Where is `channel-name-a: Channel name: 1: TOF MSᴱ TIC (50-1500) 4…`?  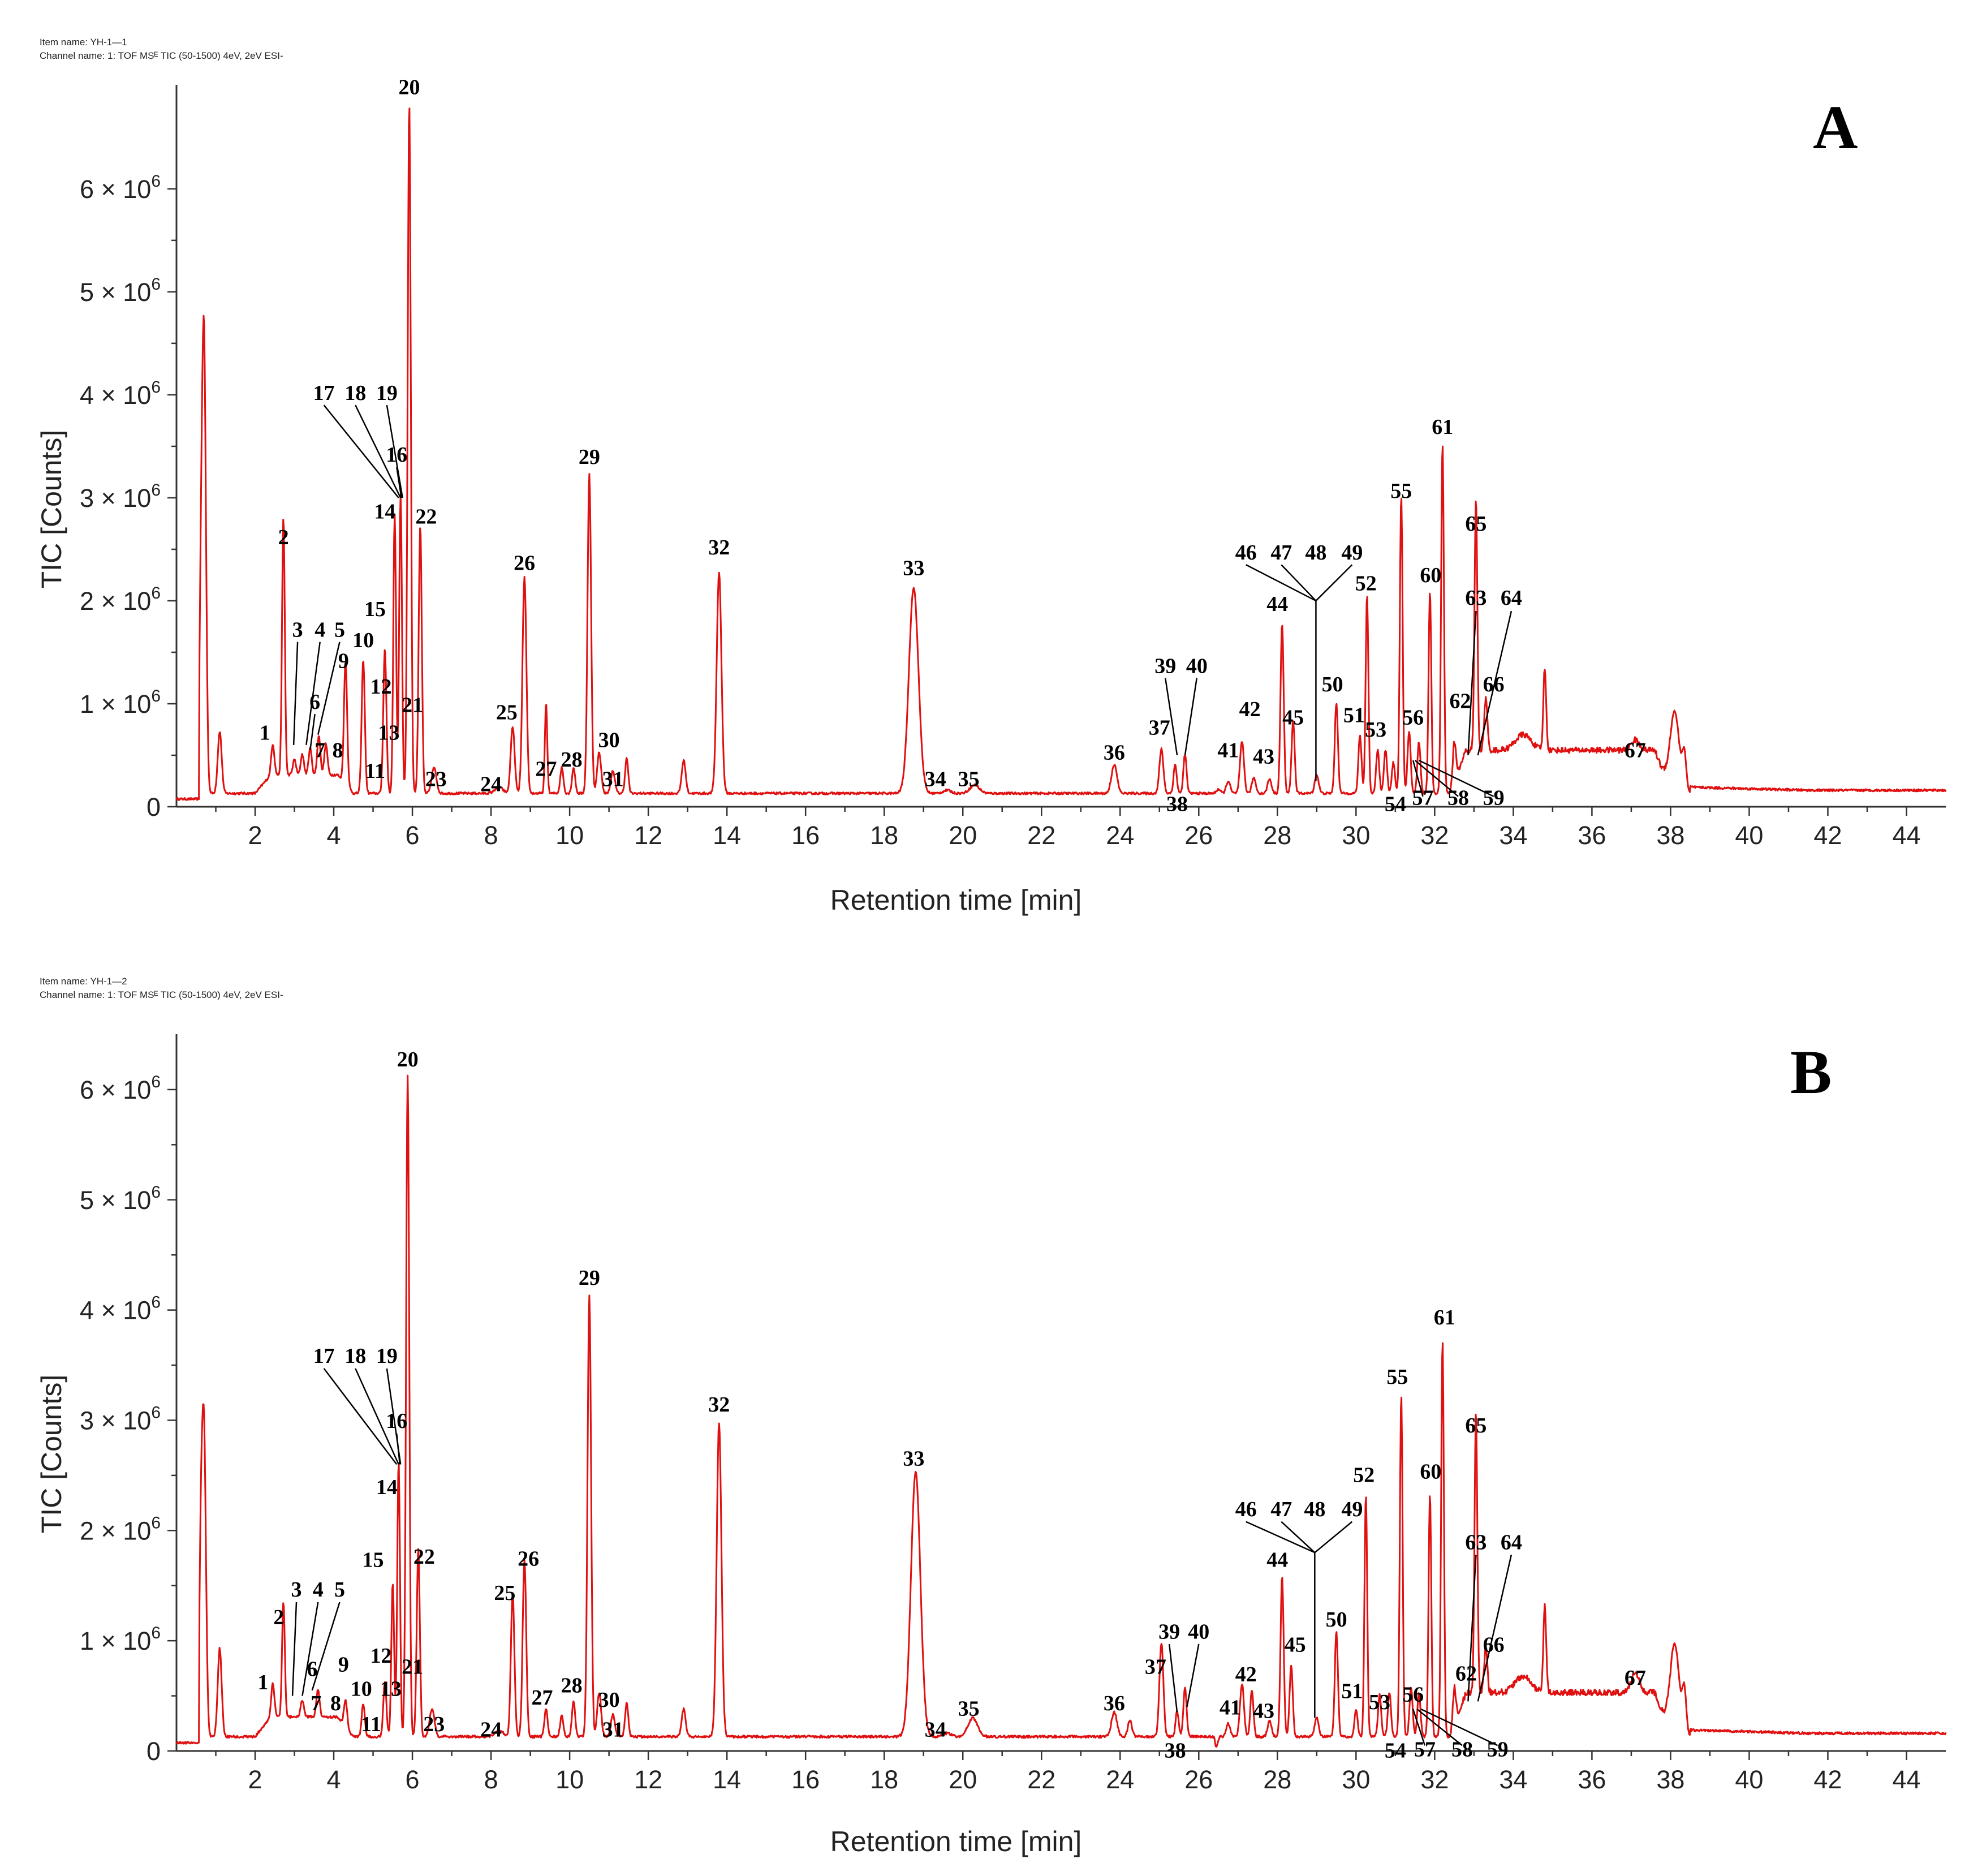 channel-name-a: Channel name: 1: TOF MSᴱ TIC (50-1500) 4… is located at coordinates (161, 55).